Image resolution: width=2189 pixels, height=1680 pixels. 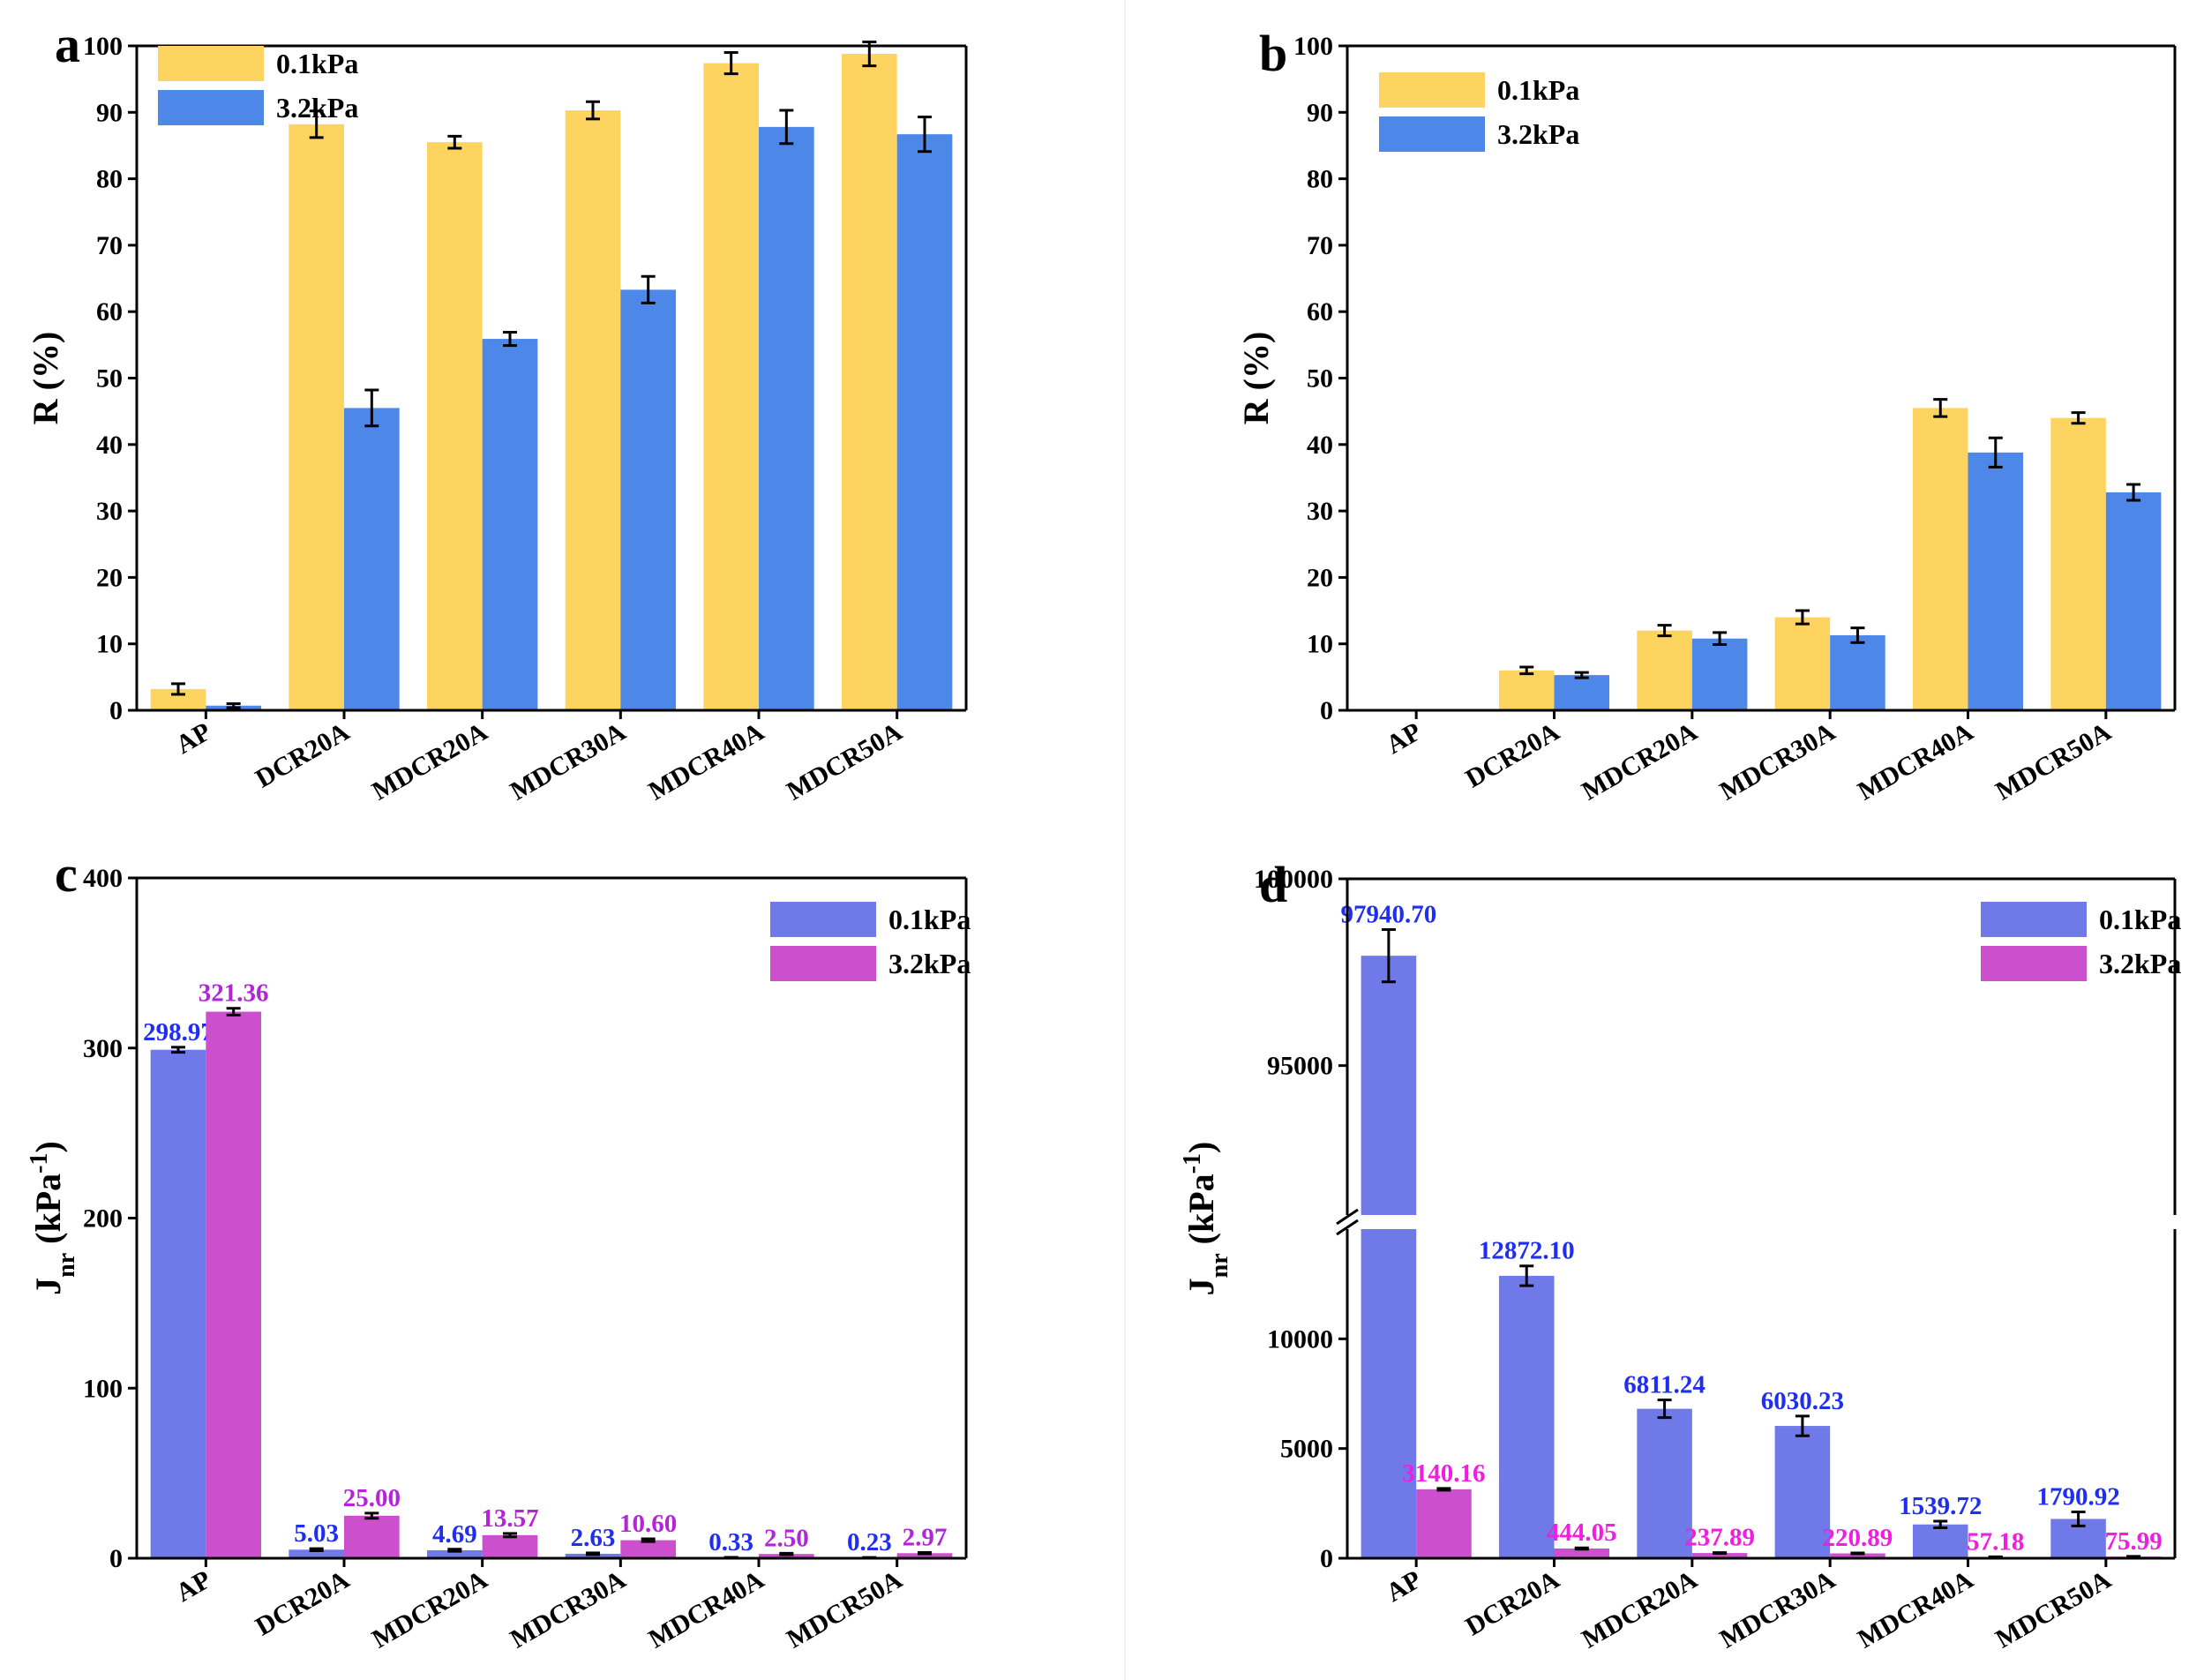 I want to click on panel-letter: d, so click(x=1273, y=884).